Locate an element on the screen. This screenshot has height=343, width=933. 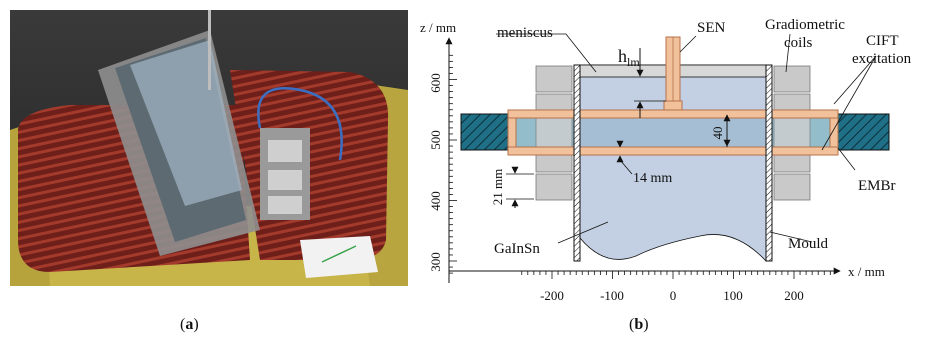
dim-14-label: 14 mm is located at coordinates (652, 178).